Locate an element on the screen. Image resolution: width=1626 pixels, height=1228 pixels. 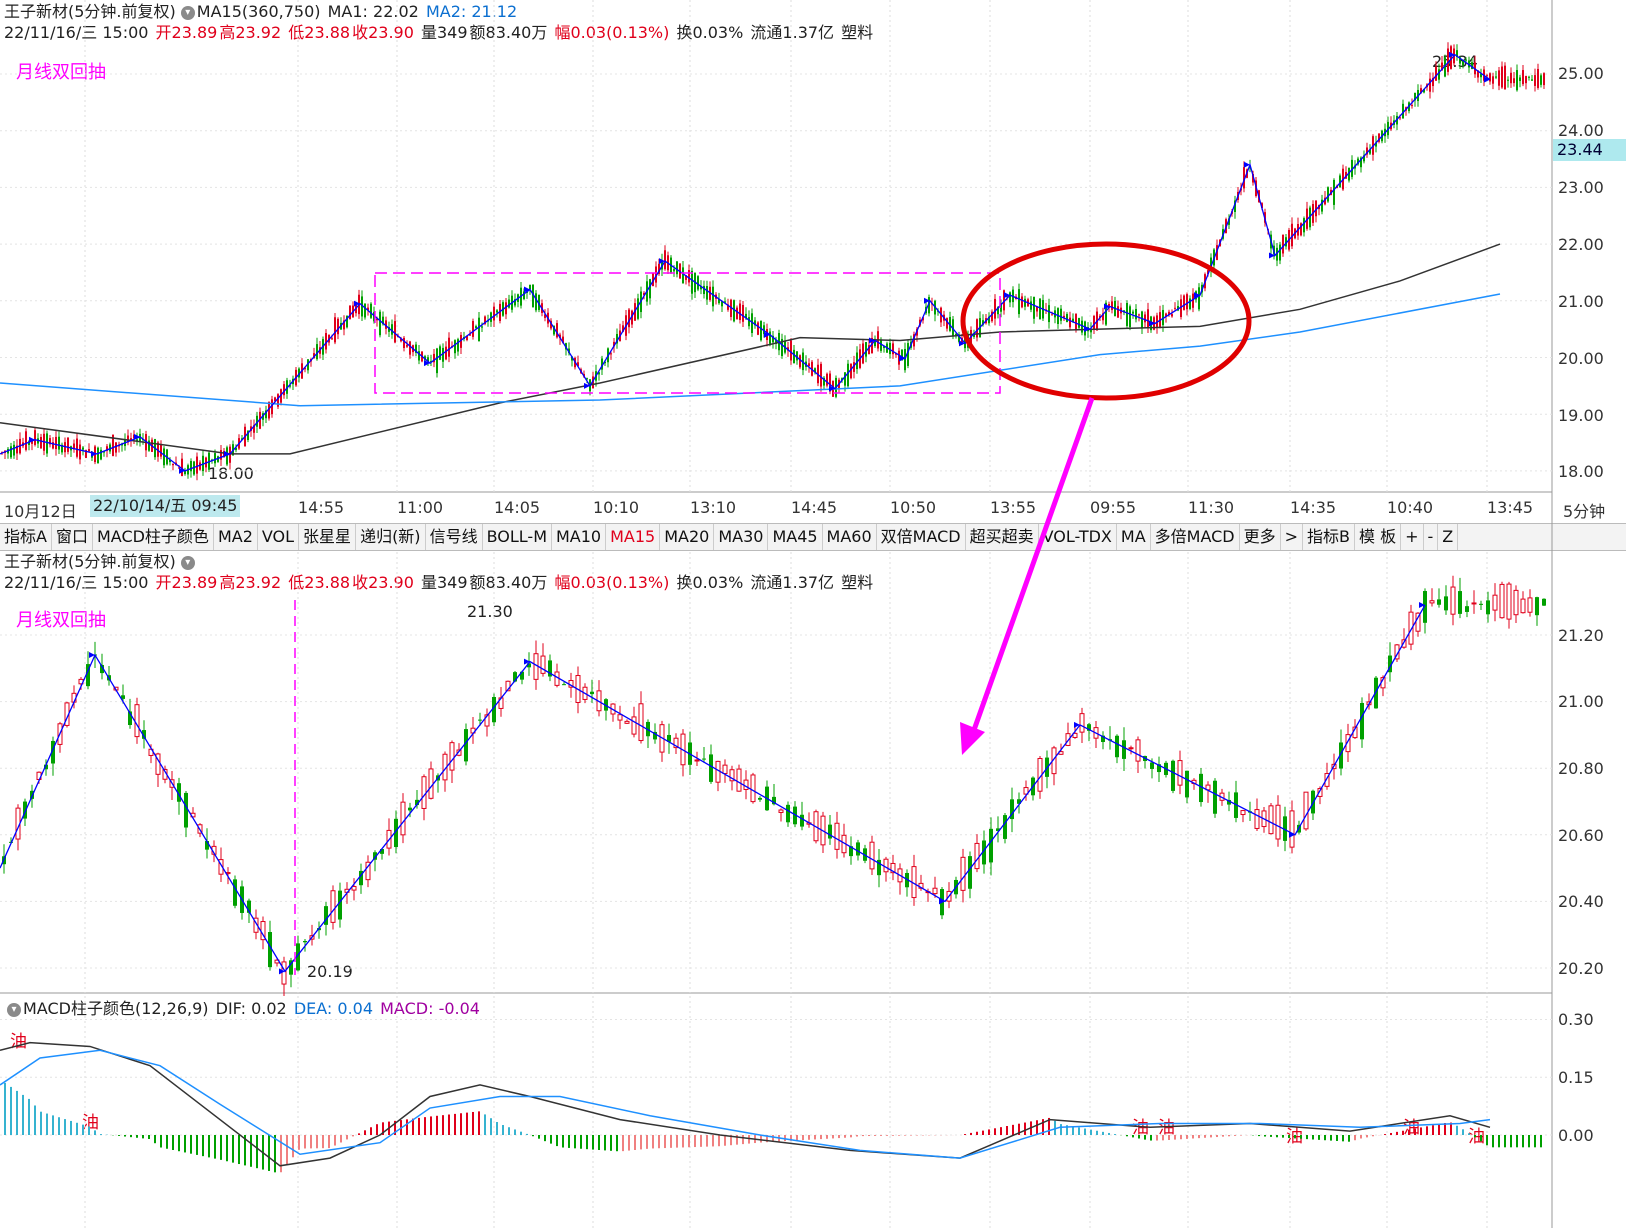
tab-22: 指标B is located at coordinates (1329, 537).